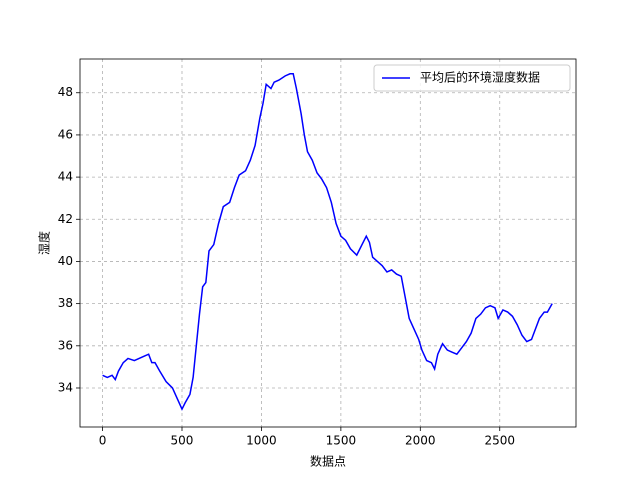 The image size is (640, 480). What do you see at coordinates (480, 77) in the screenshot?
I see `legend-label: 平均后的环境湿度数据` at bounding box center [480, 77].